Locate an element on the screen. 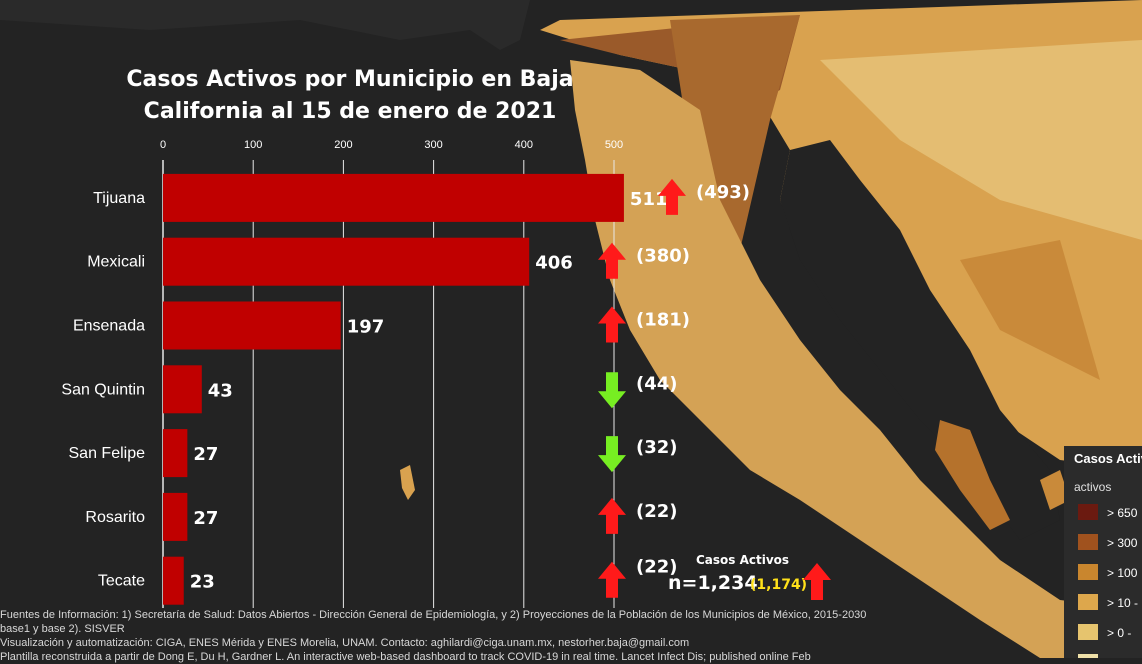  previous-value-label: (181) is located at coordinates (663, 320).